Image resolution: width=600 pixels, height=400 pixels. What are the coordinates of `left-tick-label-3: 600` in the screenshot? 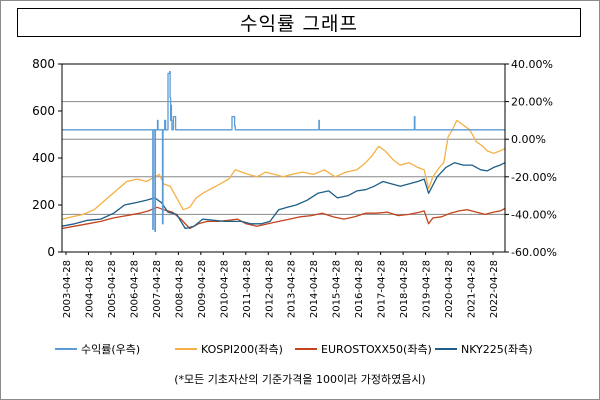 It's located at (43, 111).